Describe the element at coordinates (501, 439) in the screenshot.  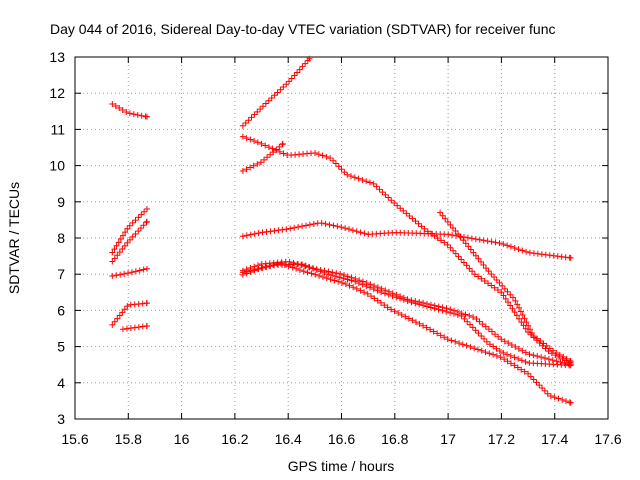
I see `x-tick-label: 17.2` at that location.